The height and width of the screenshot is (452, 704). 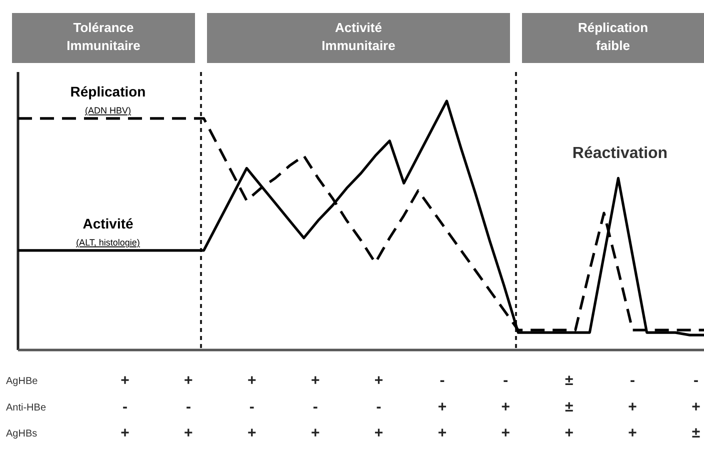 What do you see at coordinates (359, 36) in the screenshot?
I see `text: Activité Immunitaire` at bounding box center [359, 36].